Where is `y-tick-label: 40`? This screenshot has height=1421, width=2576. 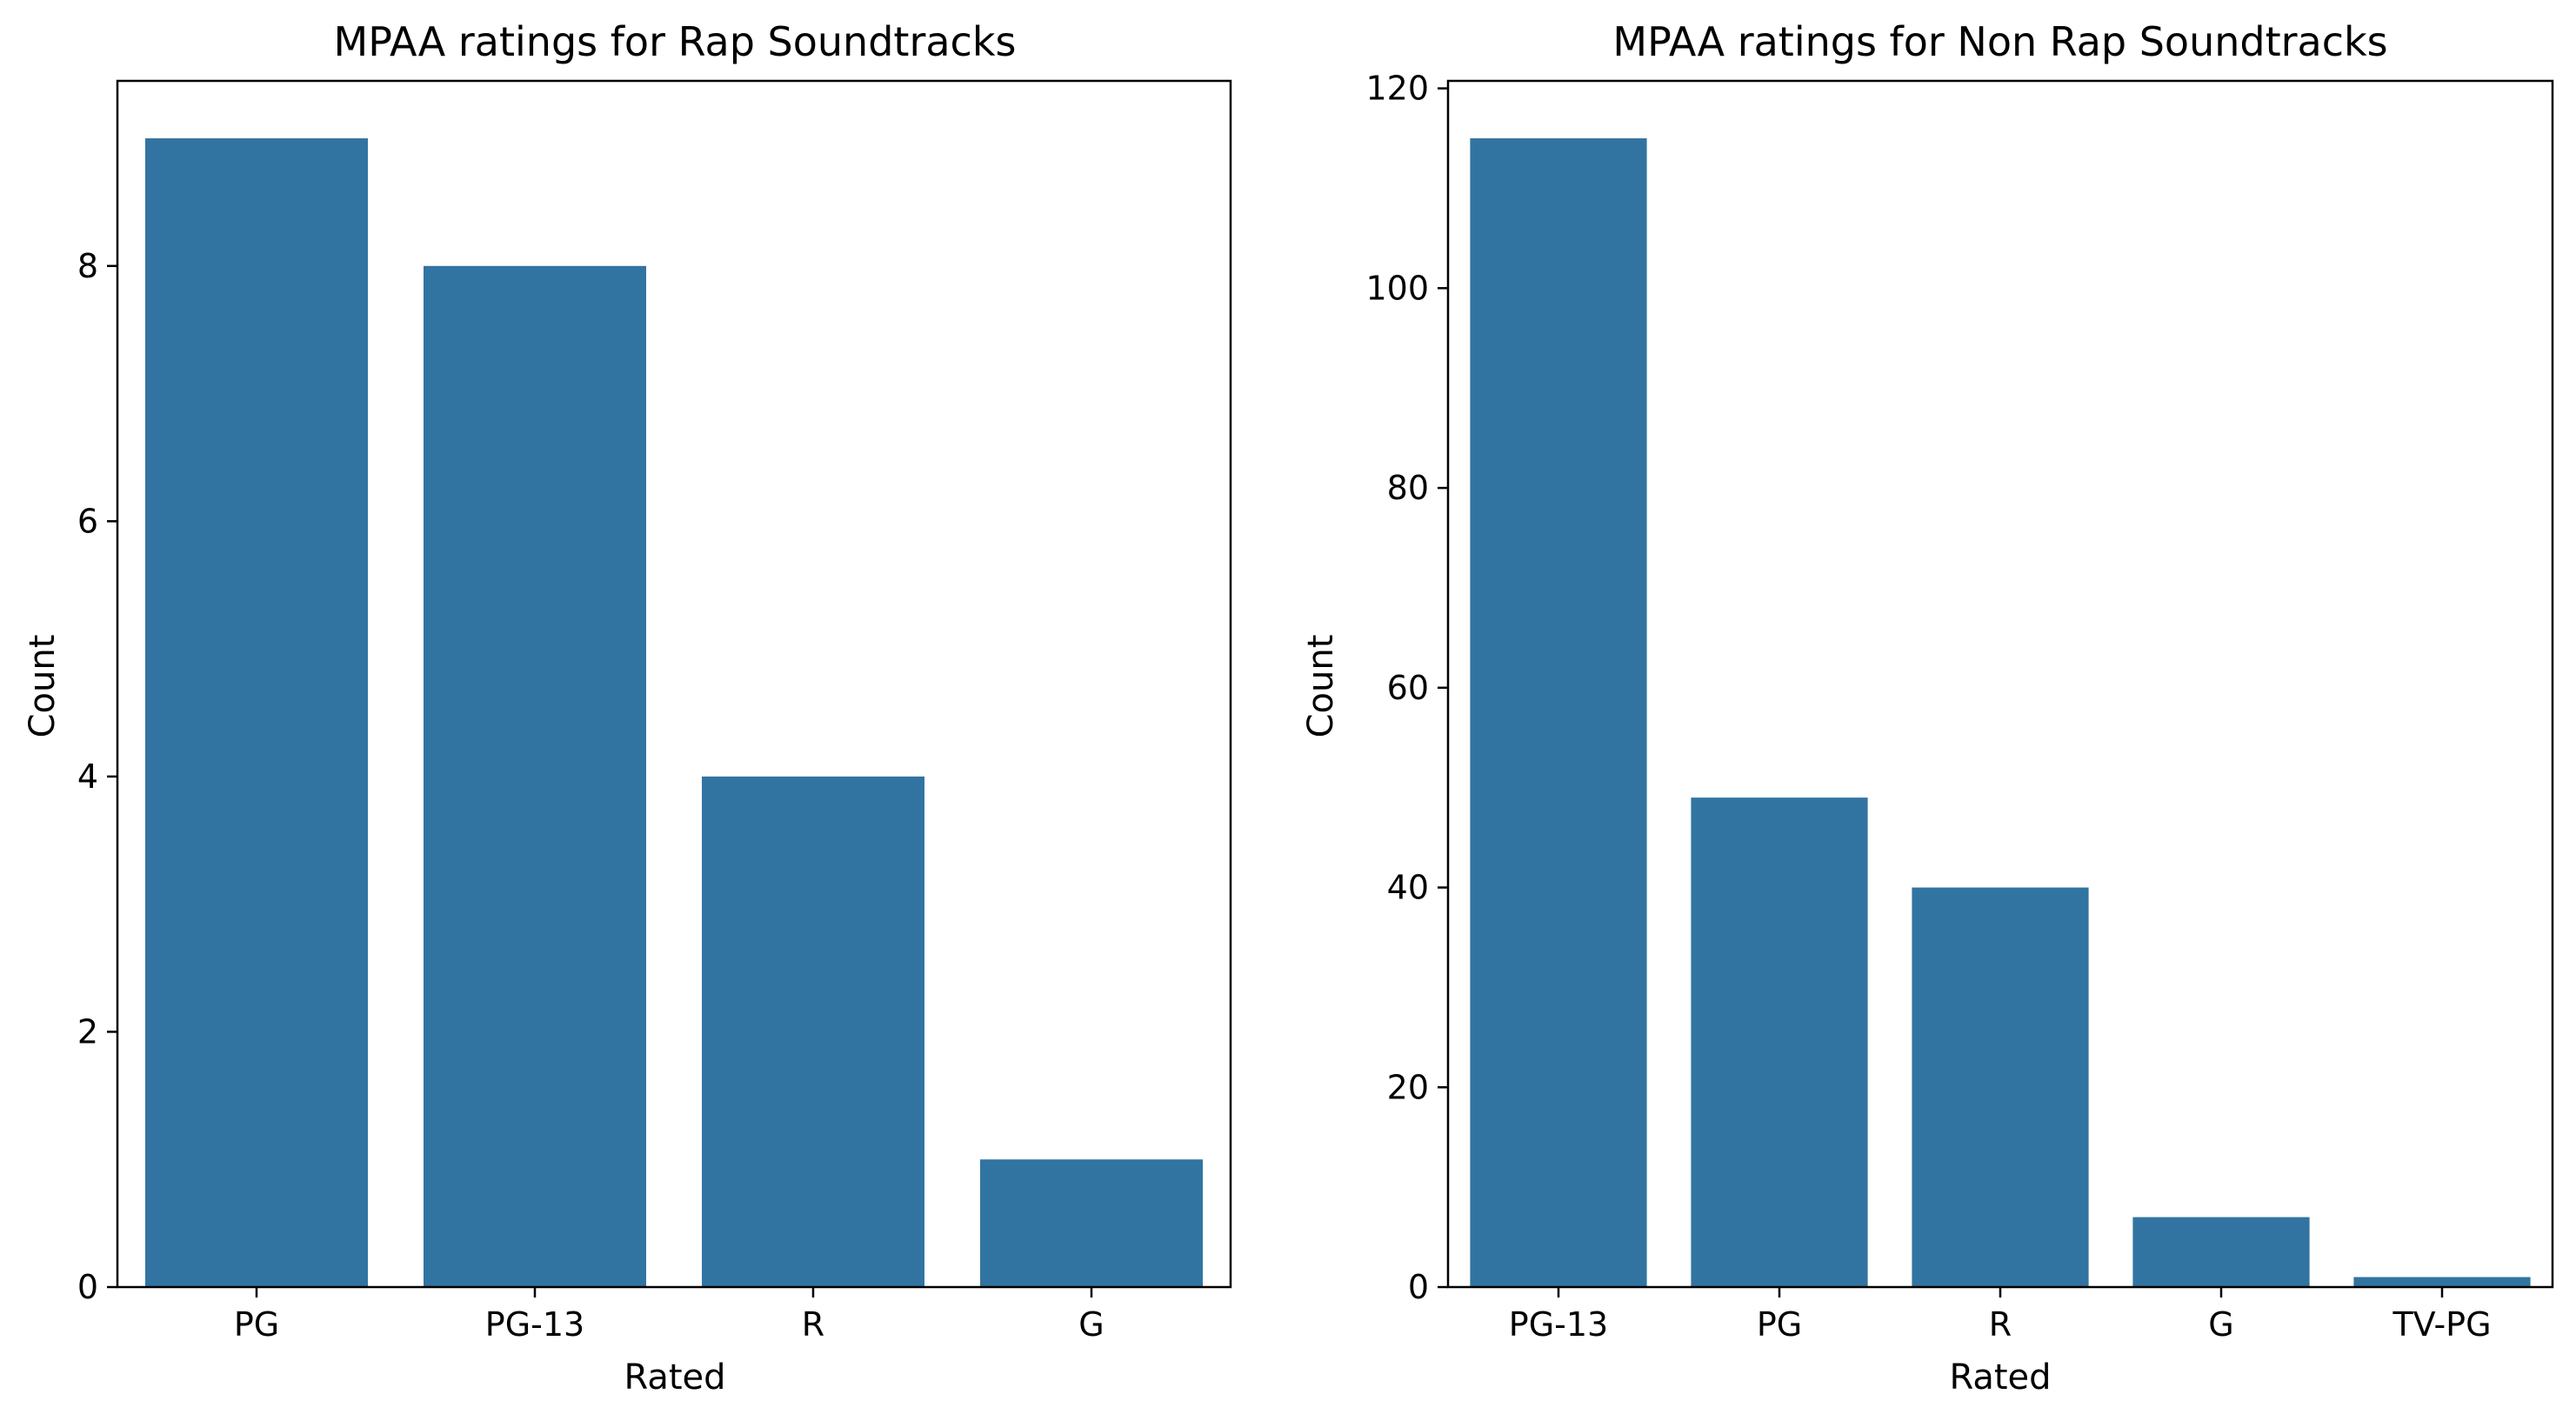
y-tick-label: 40 is located at coordinates (1408, 888).